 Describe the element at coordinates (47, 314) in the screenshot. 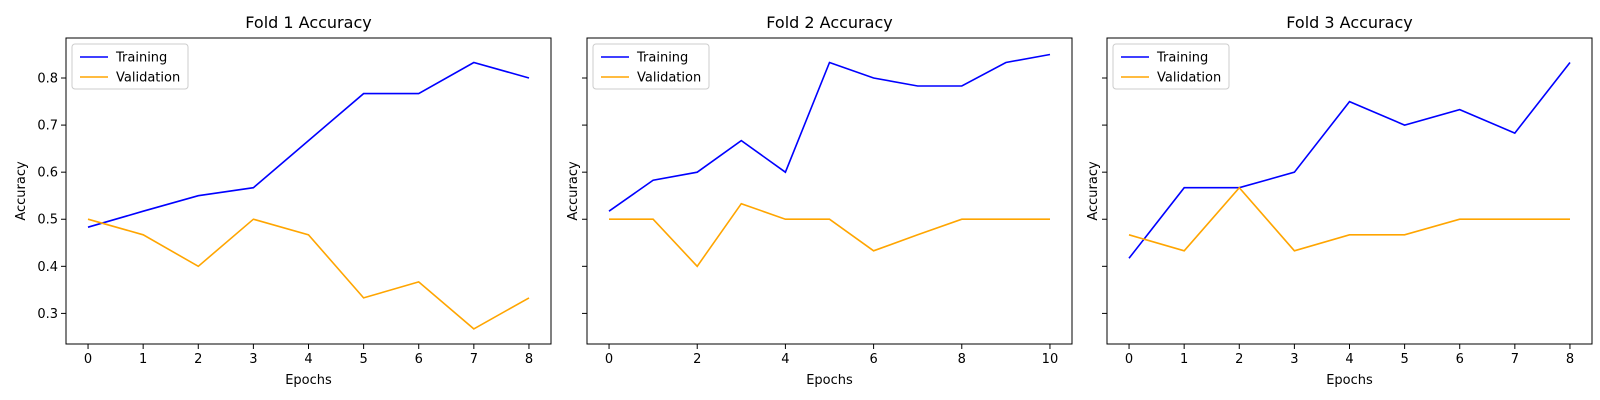

I see `y-tick-label: 0.3` at that location.